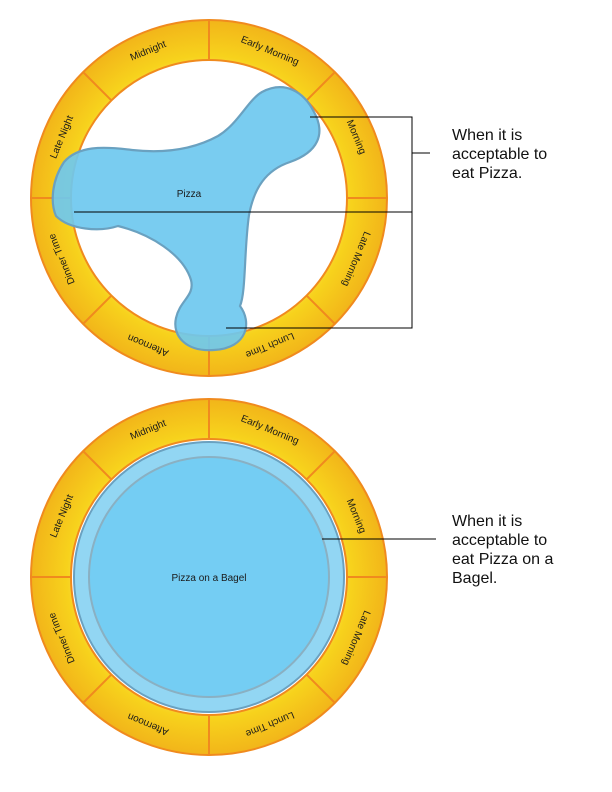  What do you see at coordinates (186, 219) in the screenshot?
I see `pizza-time-blob` at bounding box center [186, 219].